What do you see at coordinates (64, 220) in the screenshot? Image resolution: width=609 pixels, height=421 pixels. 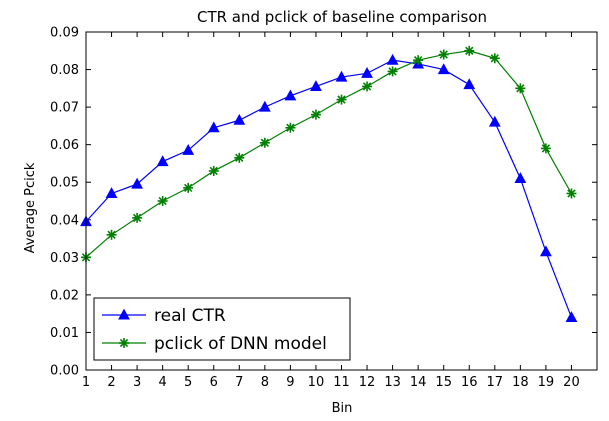 I see `y-tick-label: 0.04` at bounding box center [64, 220].